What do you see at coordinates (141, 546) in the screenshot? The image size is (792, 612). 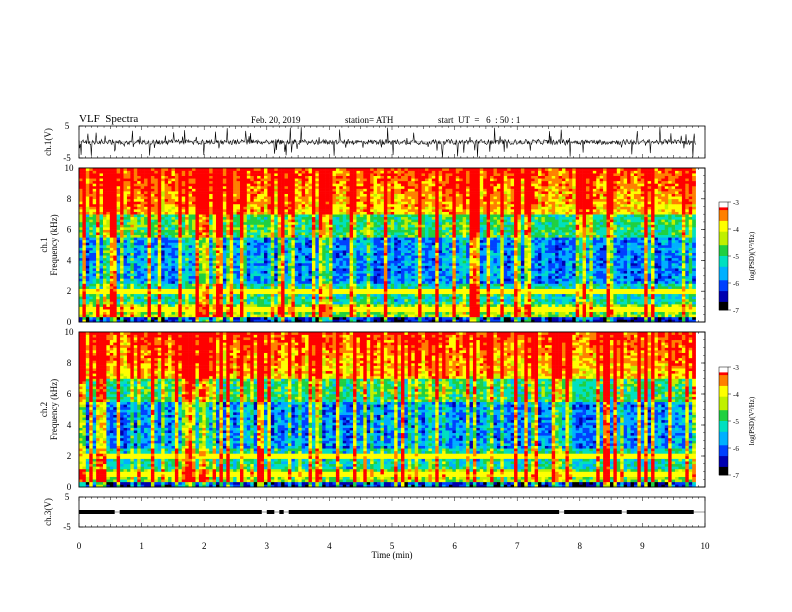 I see `x-tick-label: 1` at bounding box center [141, 546].